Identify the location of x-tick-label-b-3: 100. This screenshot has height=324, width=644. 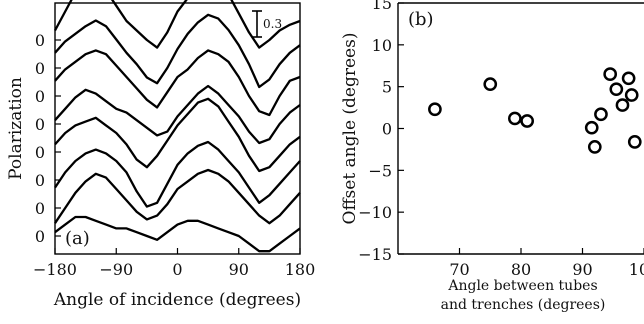
(636, 269).